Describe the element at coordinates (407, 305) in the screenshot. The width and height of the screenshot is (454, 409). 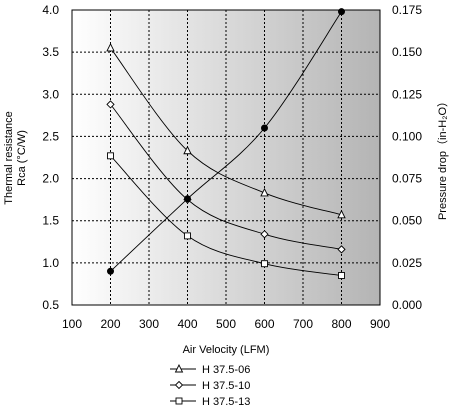
I see `y-right-tick-label: 0.000` at that location.